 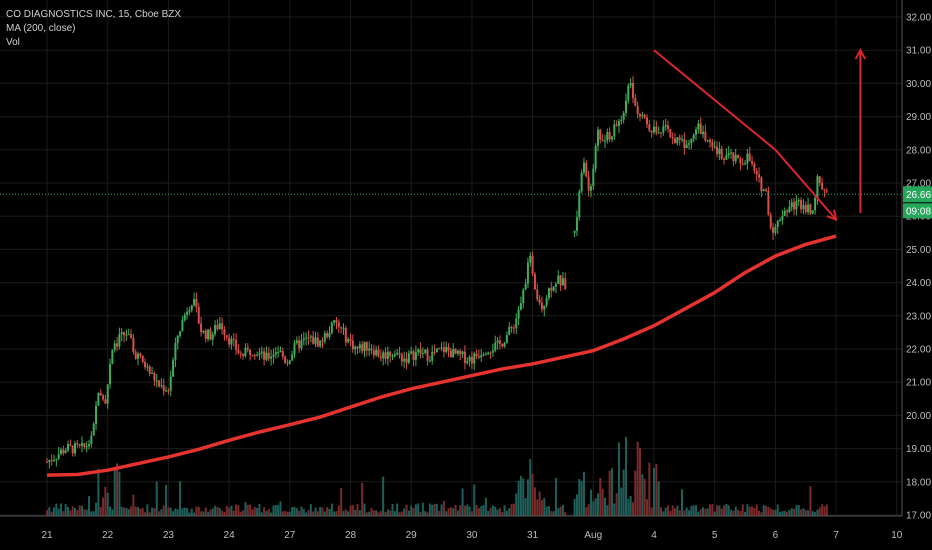 What do you see at coordinates (806, 185) in the screenshot?
I see `trend-arrow` at bounding box center [806, 185].